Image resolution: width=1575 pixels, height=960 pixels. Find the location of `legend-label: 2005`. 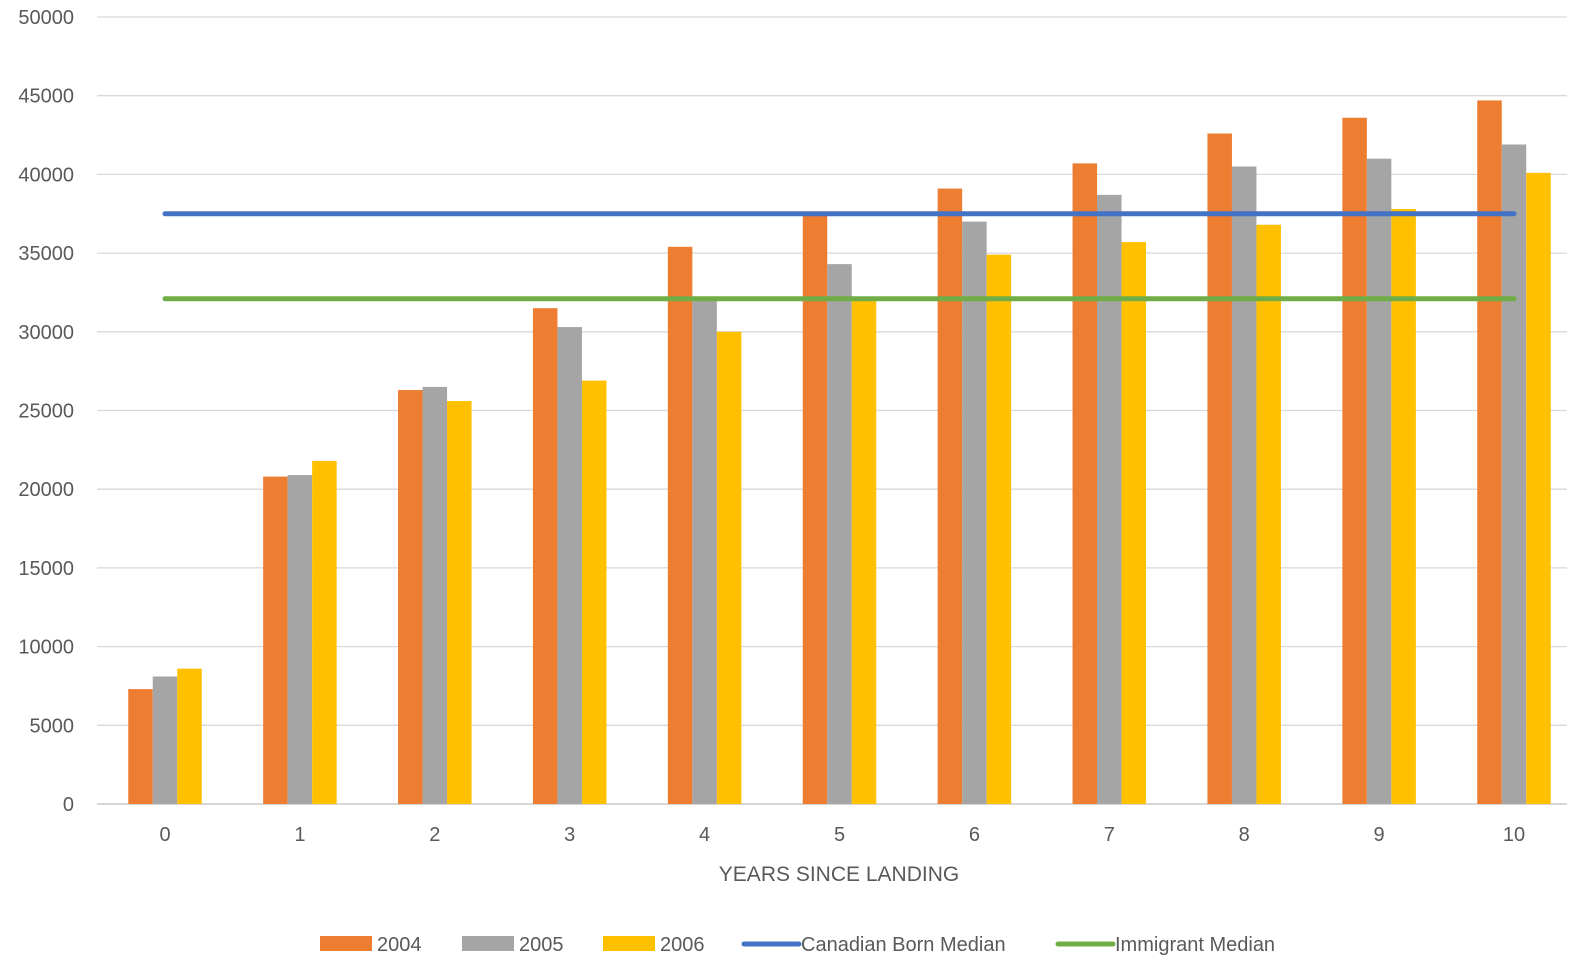

legend-label: 2005 is located at coordinates (541, 945).